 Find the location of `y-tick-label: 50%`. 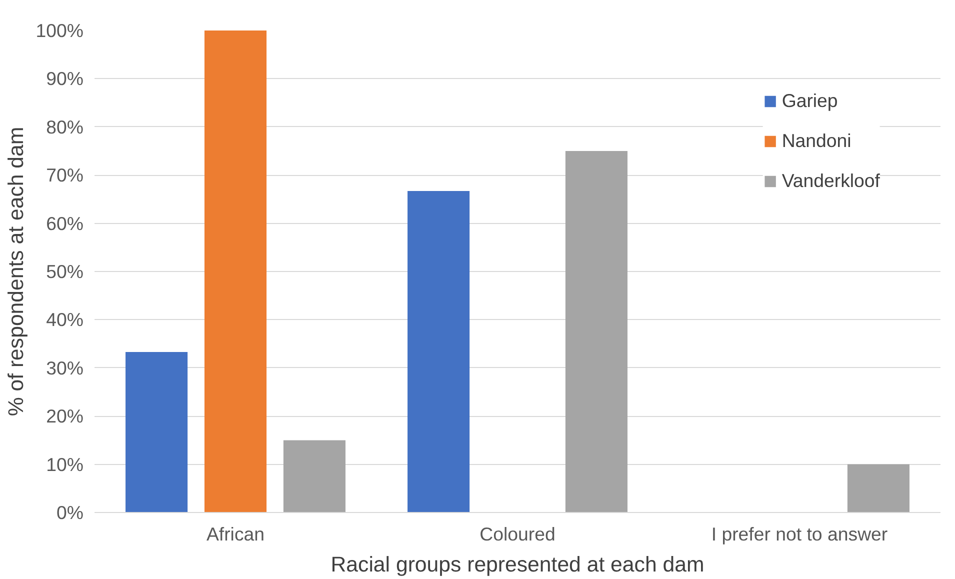

y-tick-label: 50% is located at coordinates (65, 271).